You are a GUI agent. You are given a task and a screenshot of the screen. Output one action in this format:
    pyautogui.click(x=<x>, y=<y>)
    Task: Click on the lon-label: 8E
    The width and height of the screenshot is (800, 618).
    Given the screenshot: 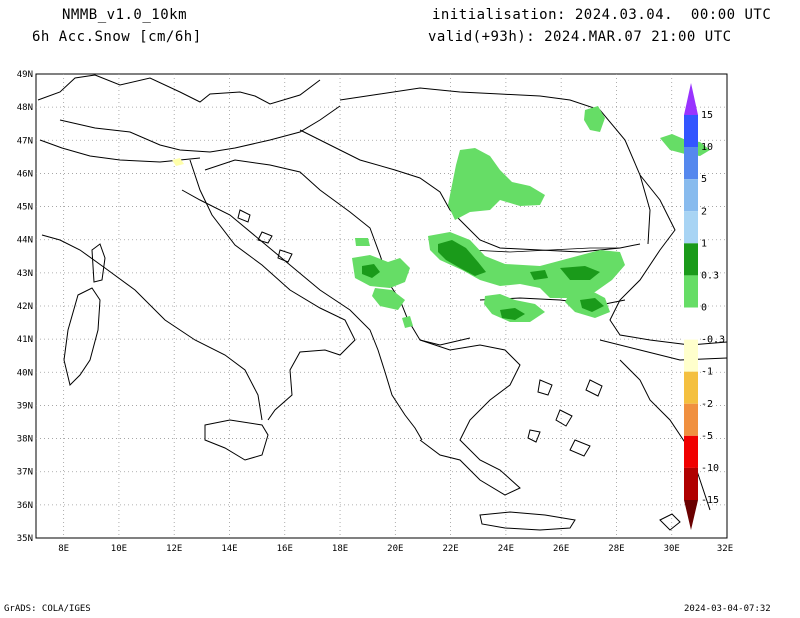 What is the action you would take?
    pyautogui.click(x=63, y=549)
    